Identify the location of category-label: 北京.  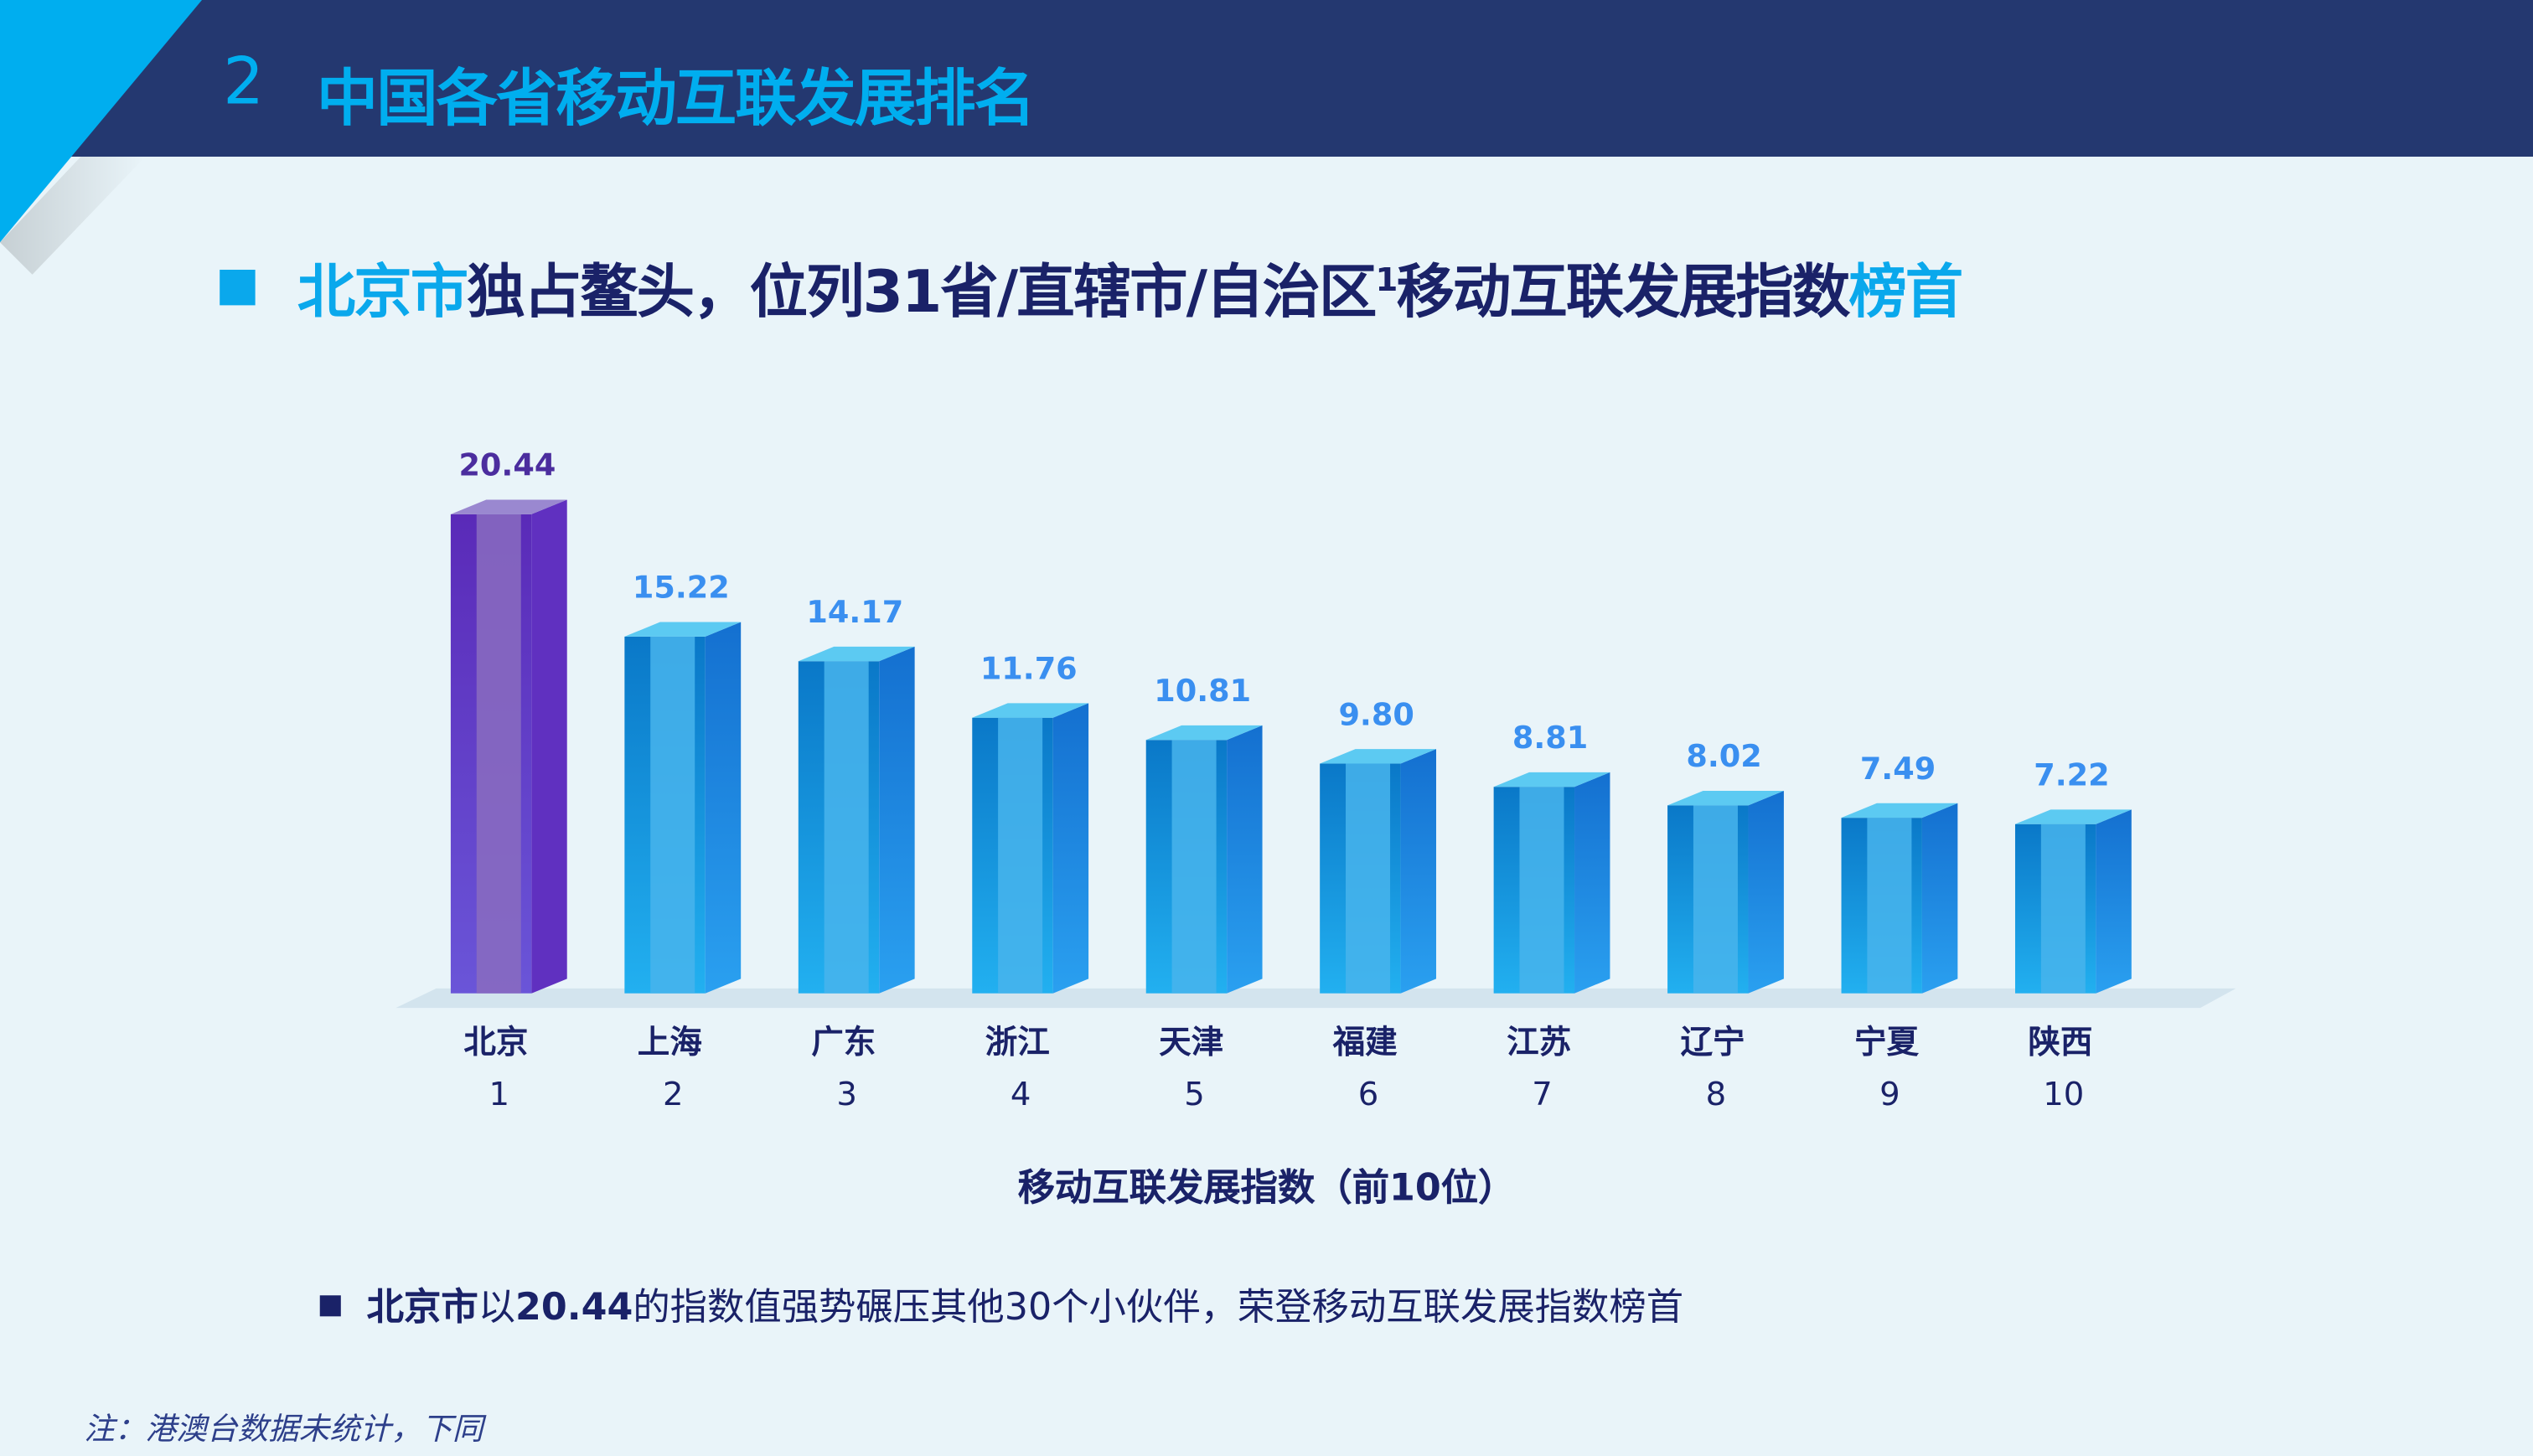
(496, 1042).